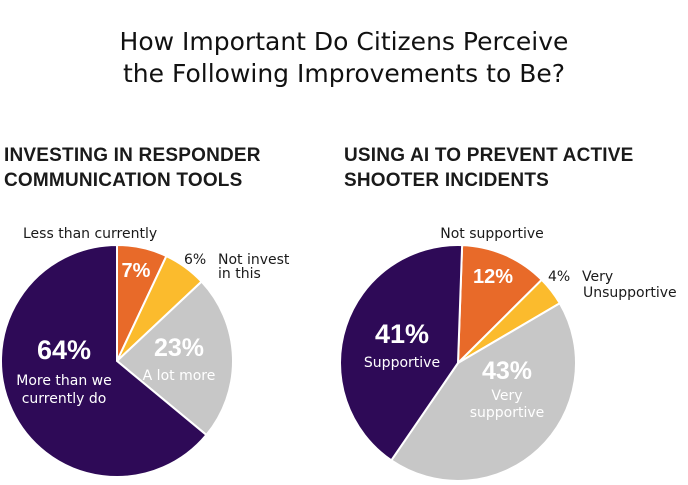  What do you see at coordinates (179, 376) in the screenshot?
I see `pie-1-slice-3-label-line-1: A lot more` at bounding box center [179, 376].